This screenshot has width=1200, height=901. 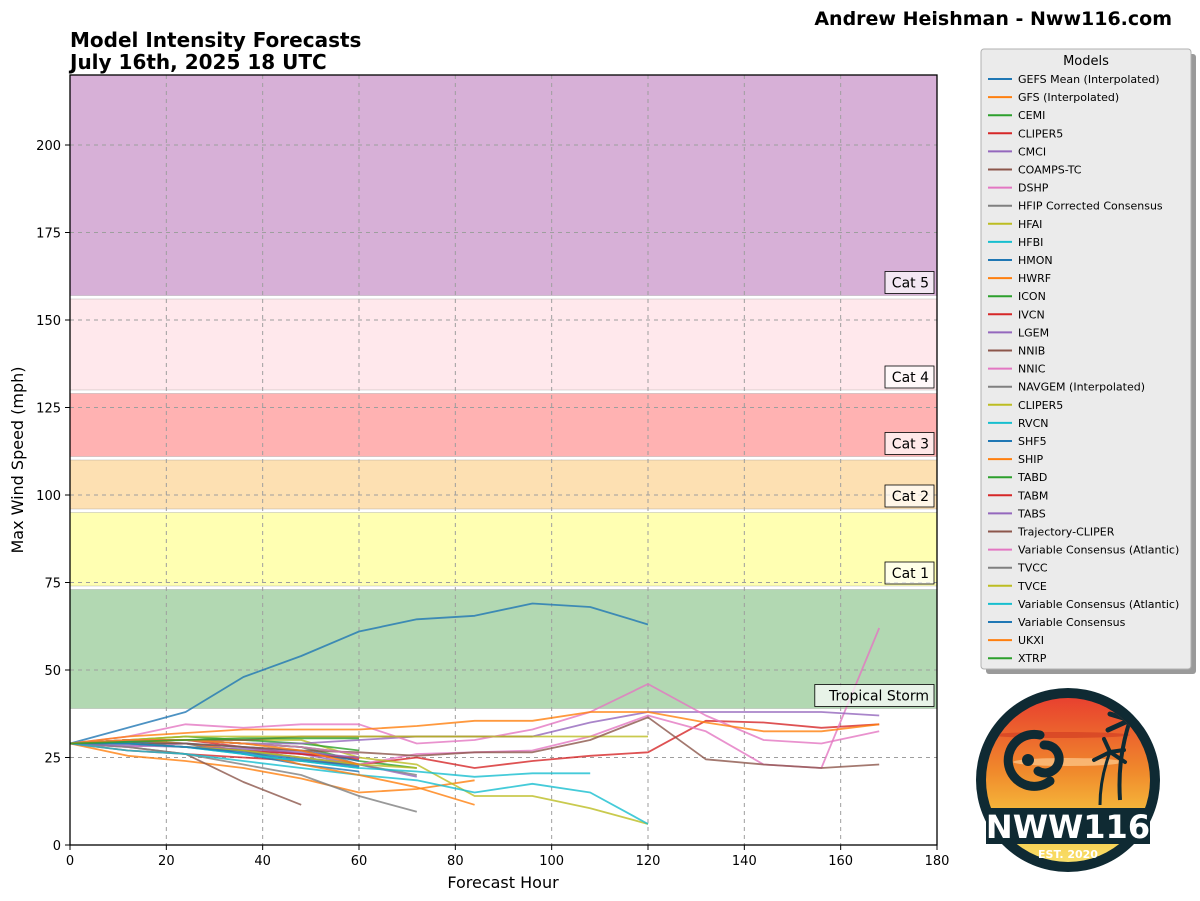 I want to click on band-label-0: Tropical Storm, so click(x=878, y=697).